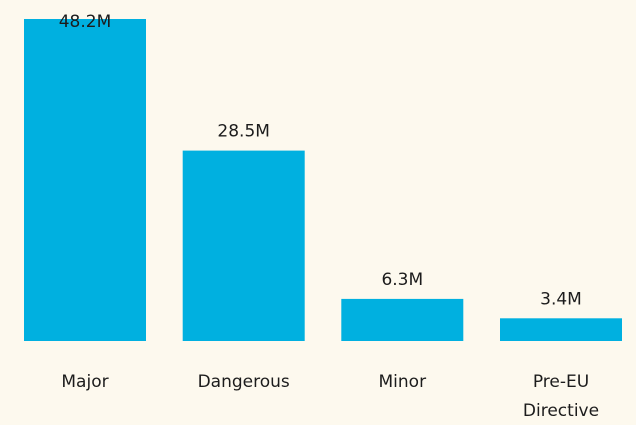 The height and width of the screenshot is (425, 636). I want to click on category-labels-group: Major Dangerous Minor Pre-EU Directive, so click(330, 396).